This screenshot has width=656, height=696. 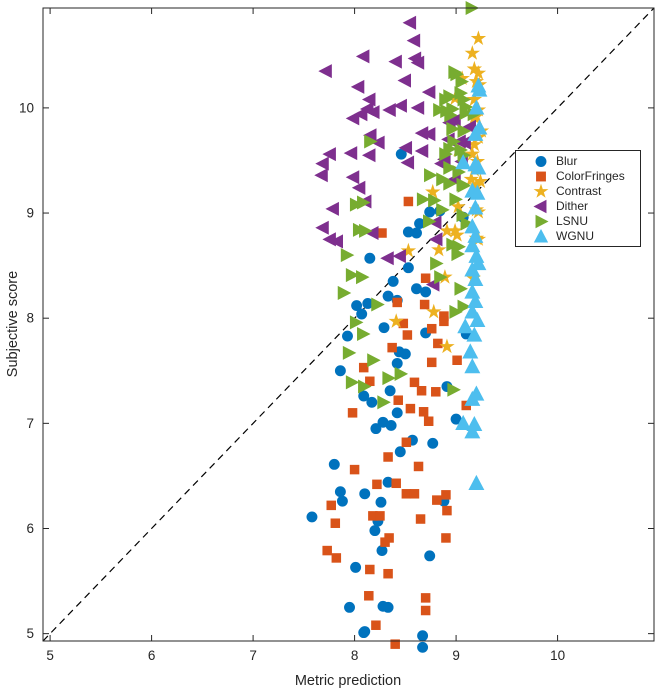 I want to click on lsnu-legend-marker-icon, so click(x=542, y=221).